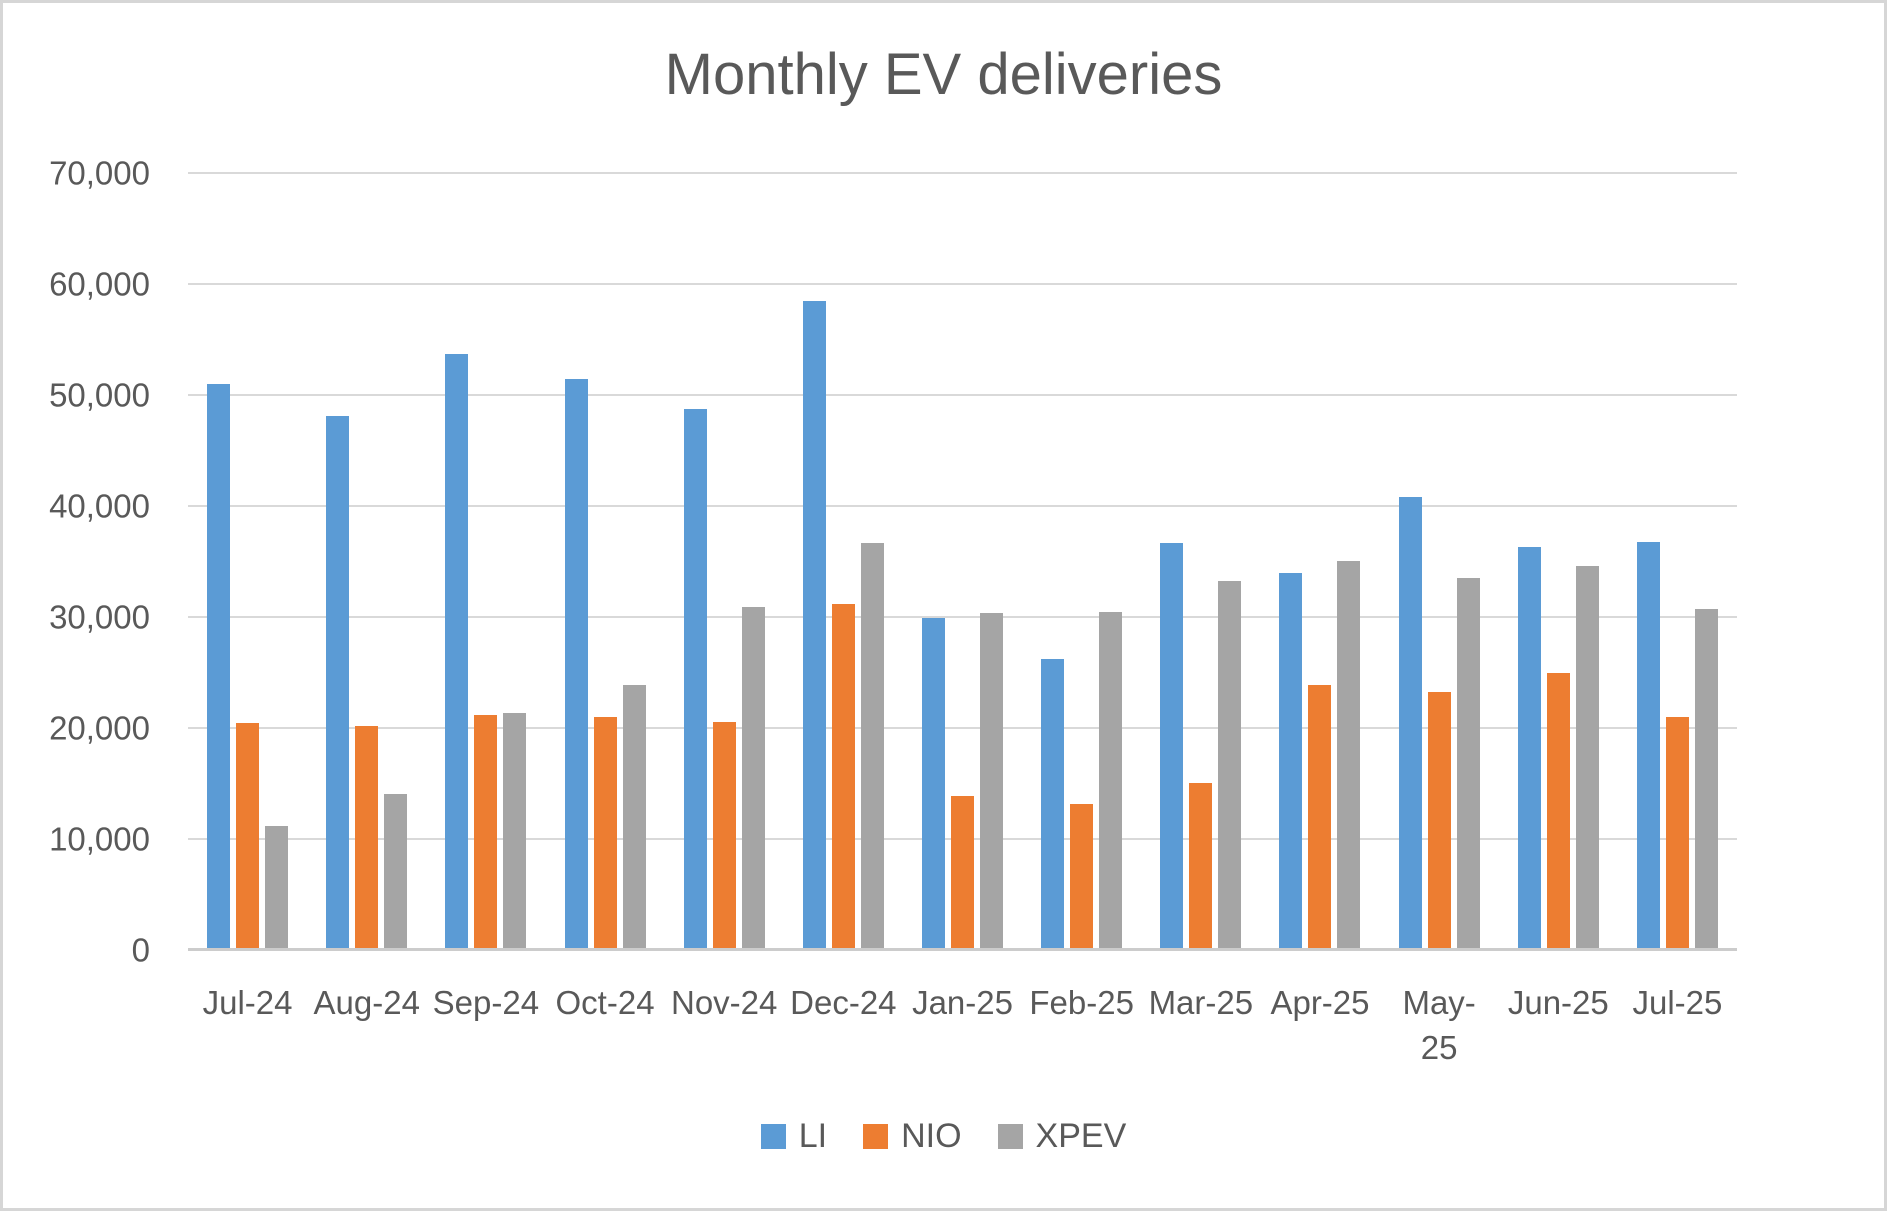 This screenshot has width=1887, height=1211. I want to click on x-category-label-Jun-25: Jun-25, so click(1558, 1002).